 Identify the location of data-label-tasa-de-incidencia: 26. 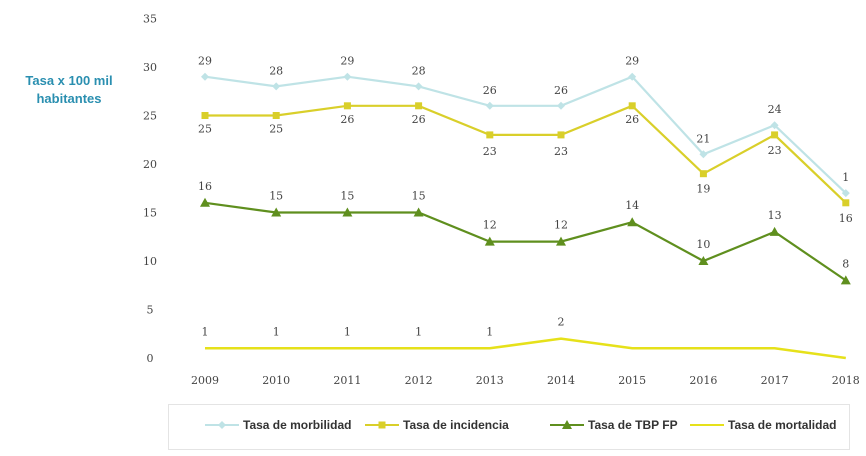
(419, 119).